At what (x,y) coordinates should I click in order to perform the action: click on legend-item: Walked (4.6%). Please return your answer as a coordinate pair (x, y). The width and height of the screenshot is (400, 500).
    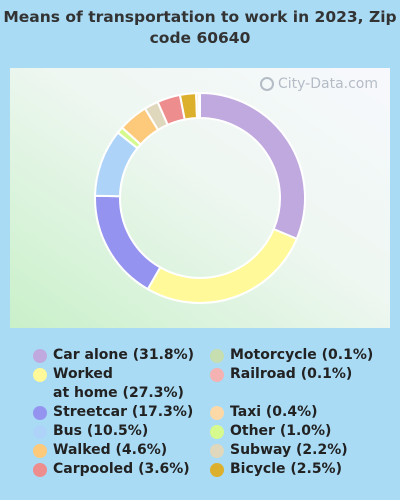
    Looking at the image, I should click on (100, 450).